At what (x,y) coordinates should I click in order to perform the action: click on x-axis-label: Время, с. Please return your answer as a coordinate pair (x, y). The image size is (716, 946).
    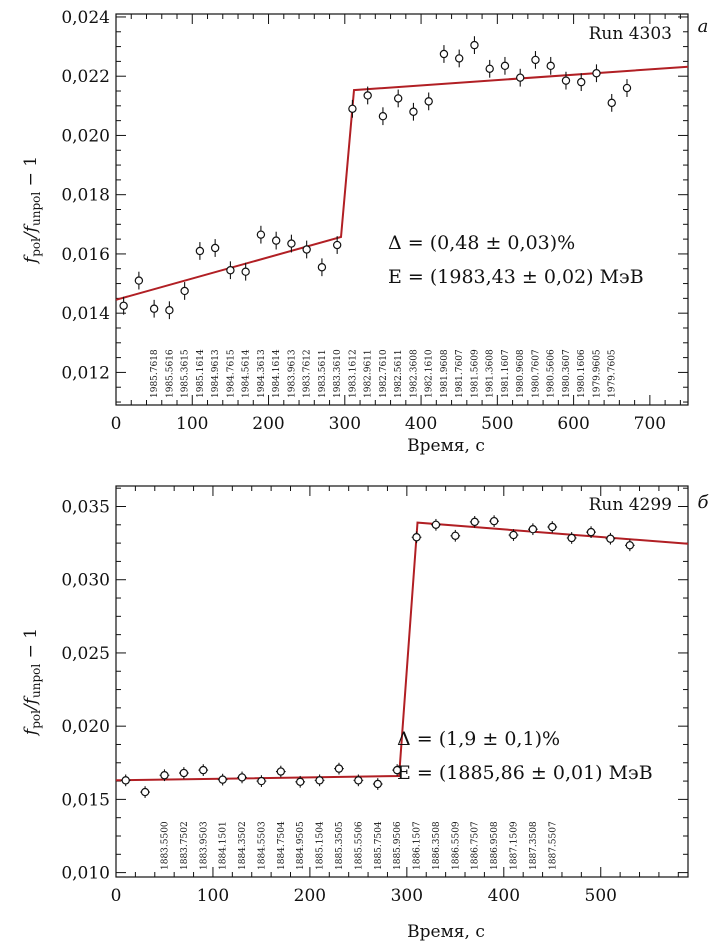
    Looking at the image, I should click on (446, 446).